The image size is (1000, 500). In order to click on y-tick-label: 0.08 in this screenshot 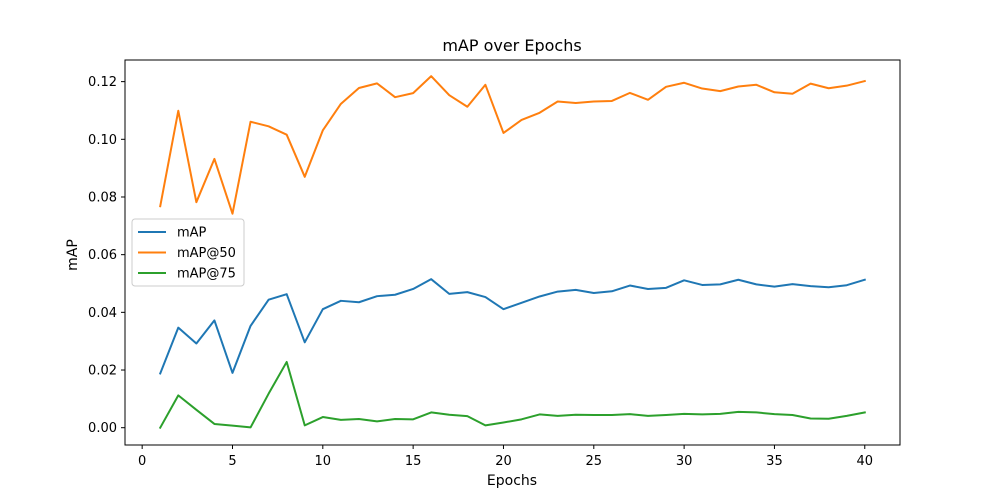, I will do `click(102, 197)`.